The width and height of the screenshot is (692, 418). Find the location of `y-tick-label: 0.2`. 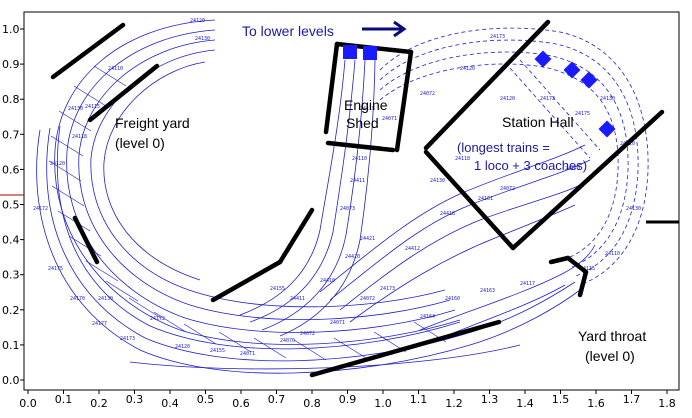

y-tick-label: 0.2 is located at coordinates (11, 310).